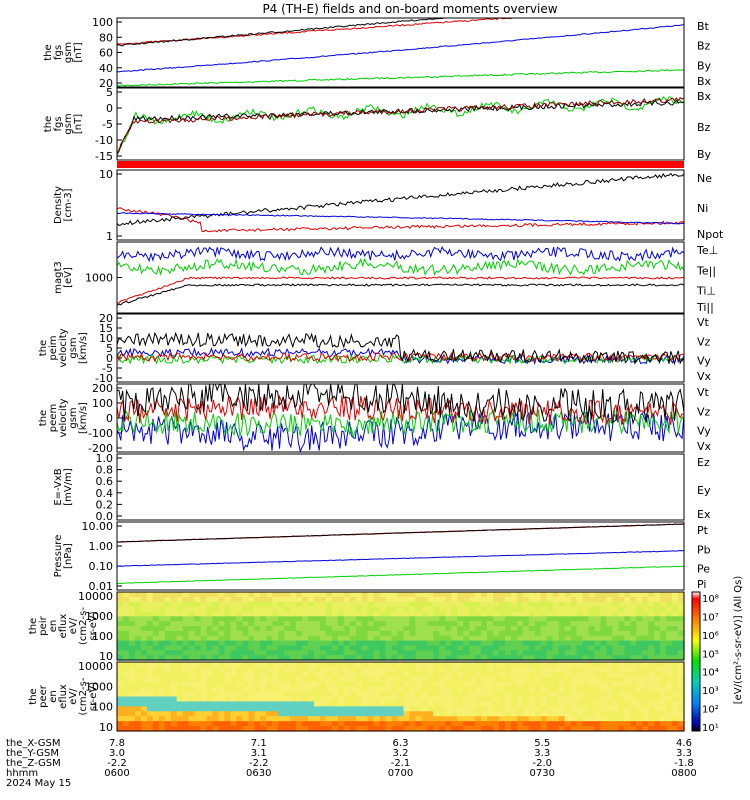  Describe the element at coordinates (33, 763) in the screenshot. I see `ephemeris-row-the_Z-GSM: the_Z-GSM` at that location.